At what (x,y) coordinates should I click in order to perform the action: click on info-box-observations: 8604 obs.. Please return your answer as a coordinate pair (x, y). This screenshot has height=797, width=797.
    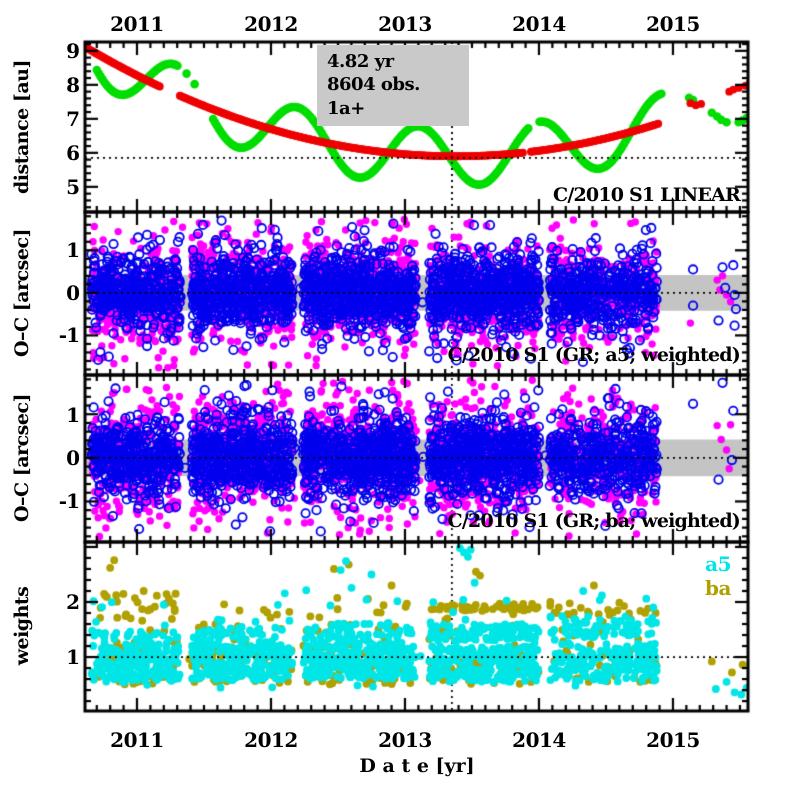
    Looking at the image, I should click on (373, 85).